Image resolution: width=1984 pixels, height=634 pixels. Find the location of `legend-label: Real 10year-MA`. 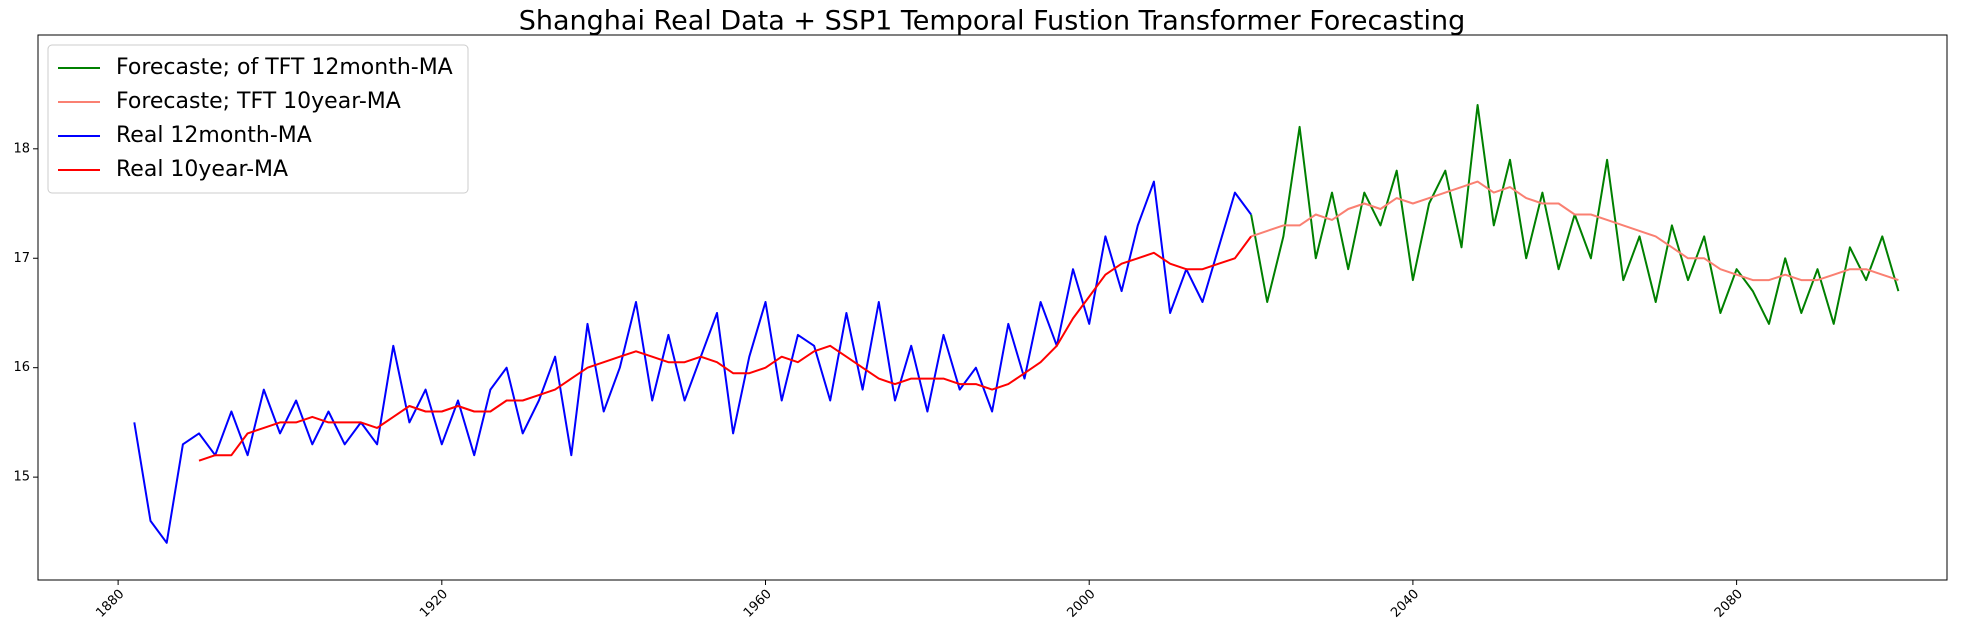

legend-label: Real 10year-MA is located at coordinates (202, 169).